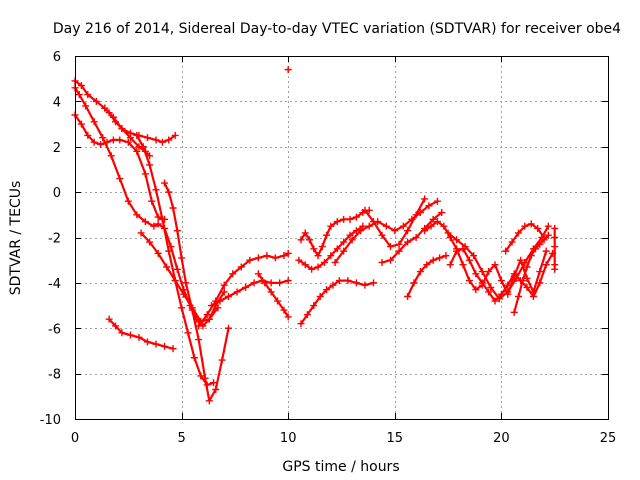 The width and height of the screenshot is (640, 480). I want to click on x-tick-label: 15, so click(395, 438).